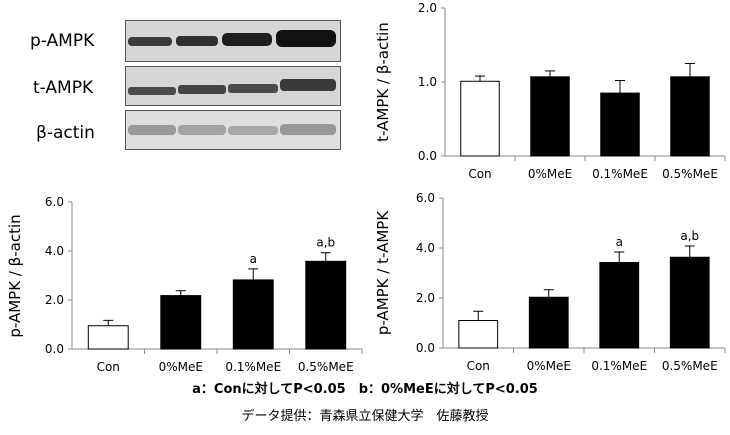 The height and width of the screenshot is (435, 730). I want to click on significance-footnote: a：Conに対してP<0.05 b：0%MeEに対してP<0.05, so click(365, 389).